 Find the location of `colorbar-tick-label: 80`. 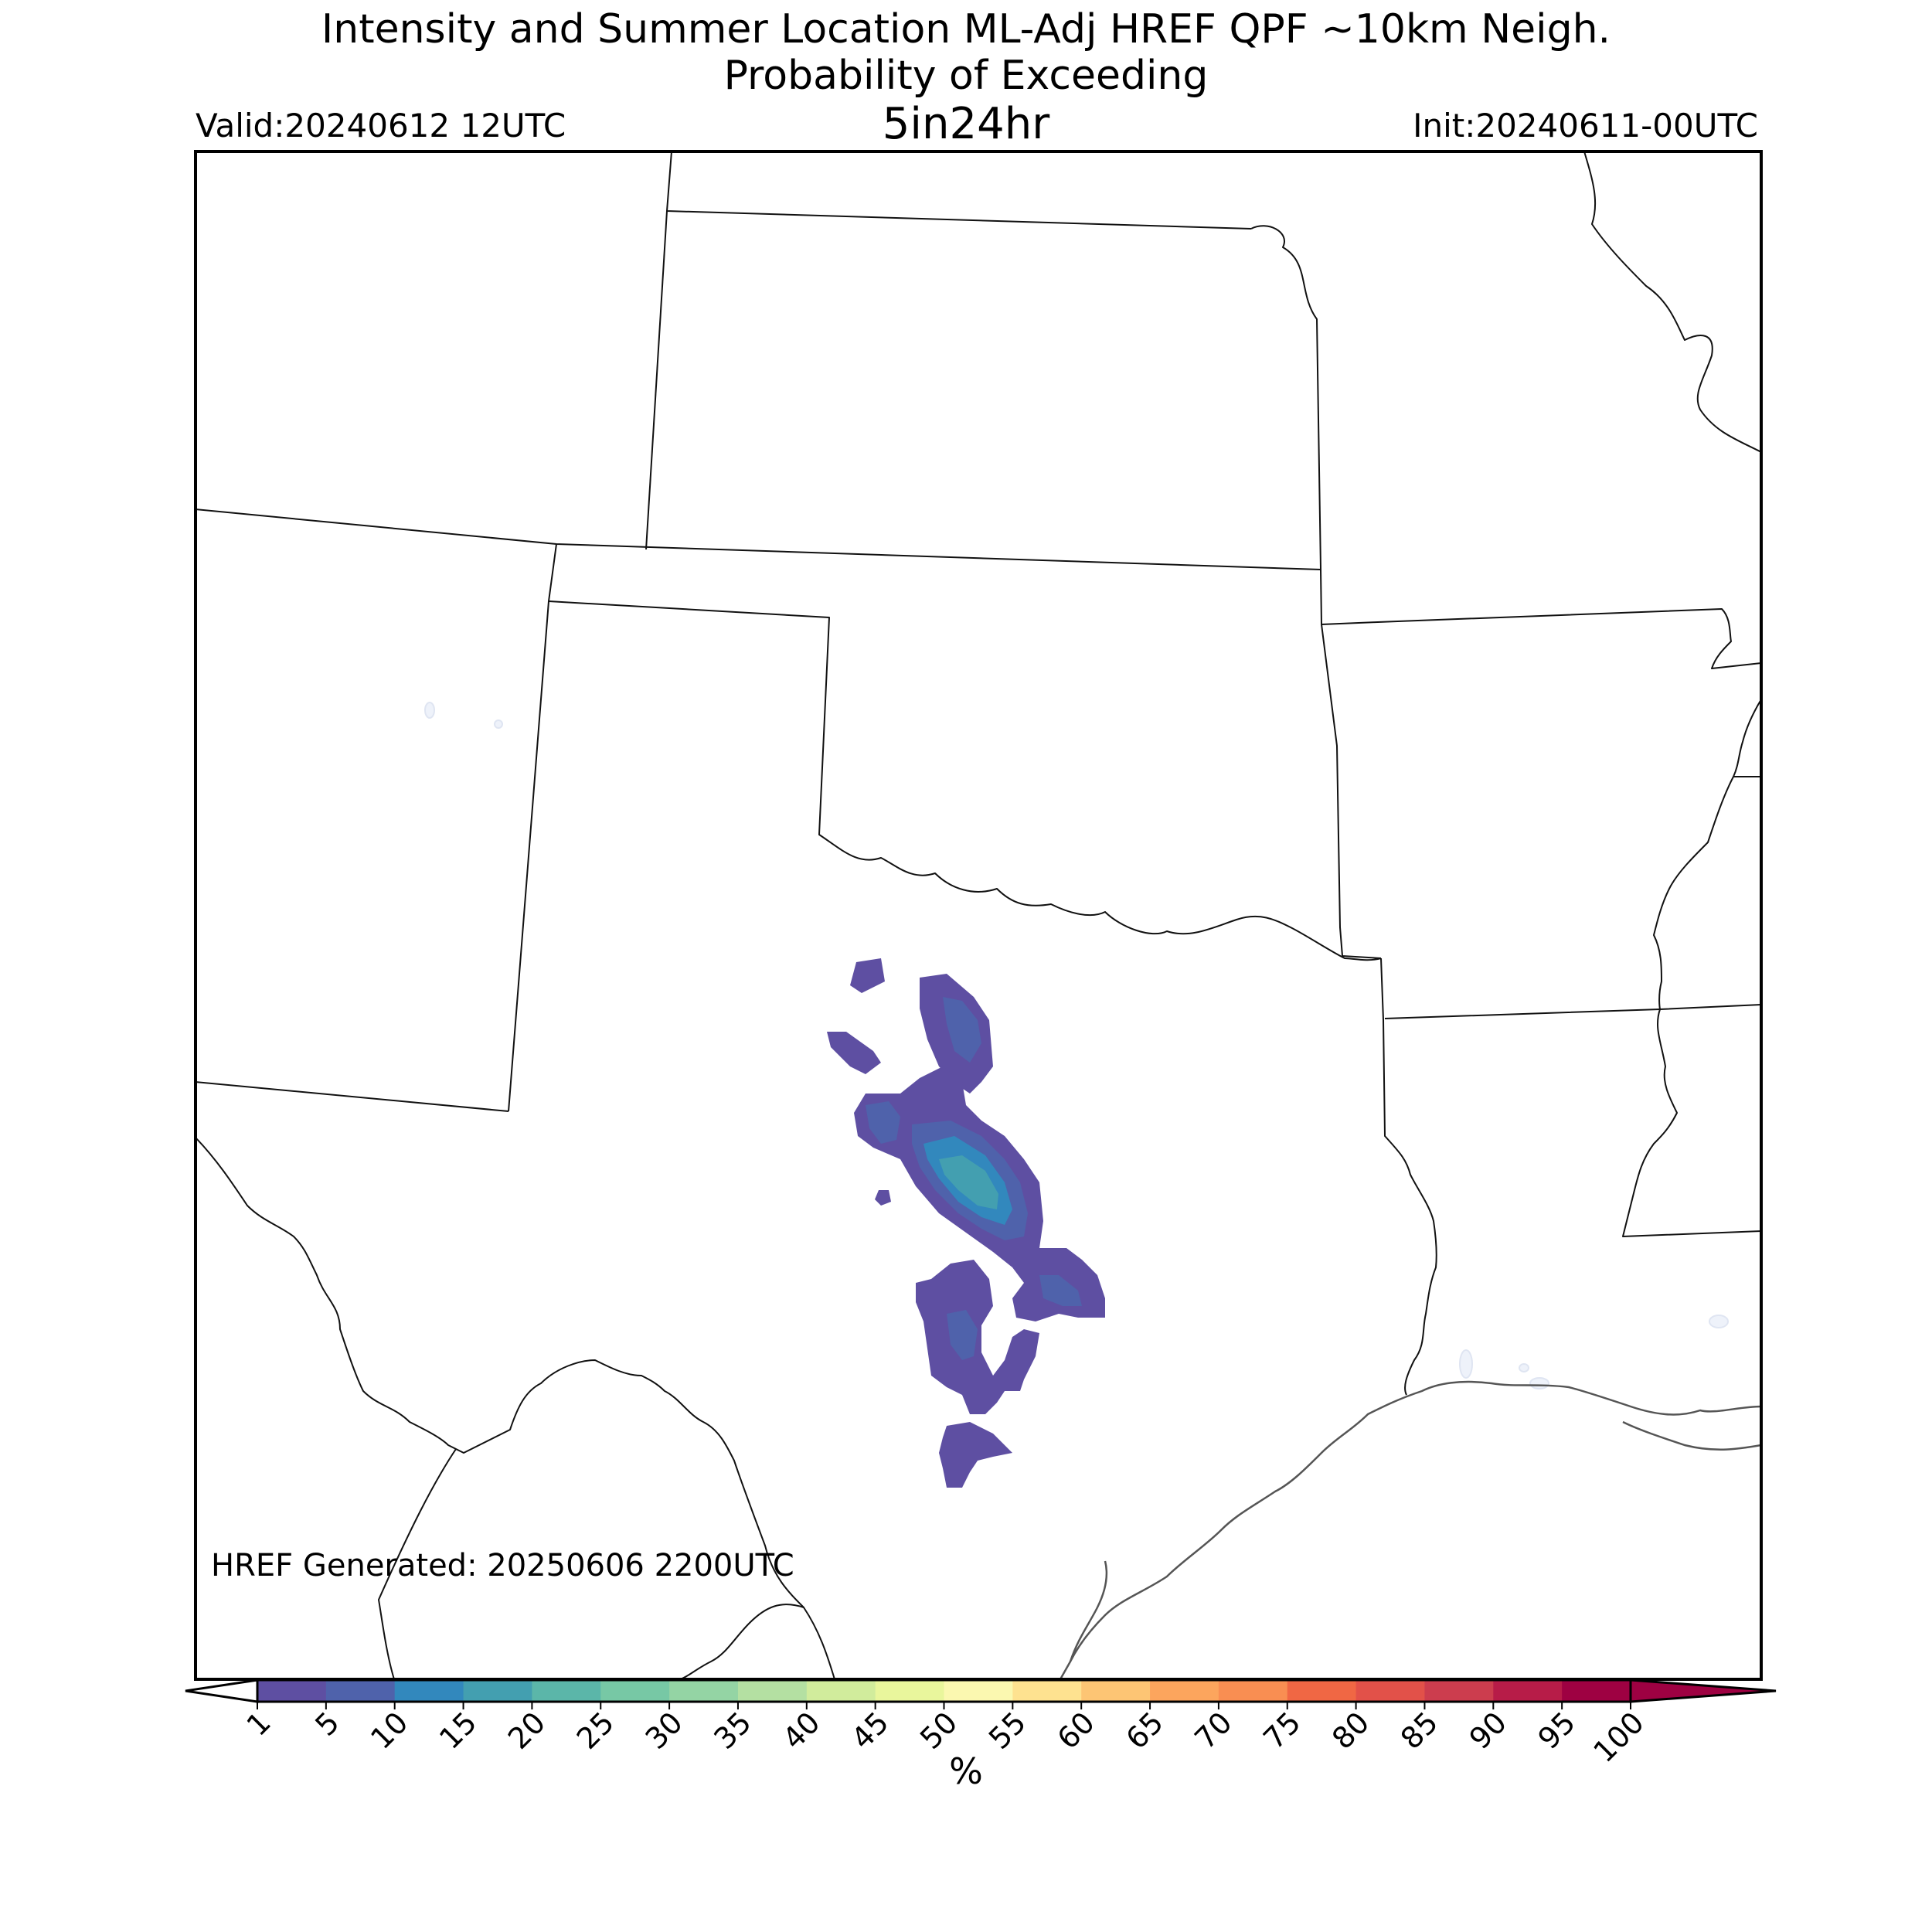

colorbar-tick-label: 80 is located at coordinates (1350, 1731).